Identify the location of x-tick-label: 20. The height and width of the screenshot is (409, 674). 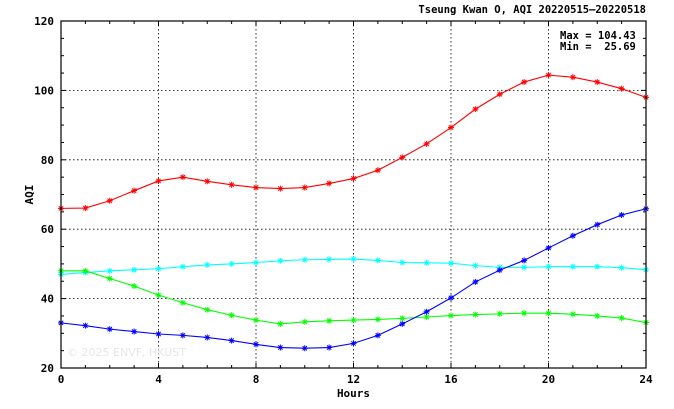
(548, 379).